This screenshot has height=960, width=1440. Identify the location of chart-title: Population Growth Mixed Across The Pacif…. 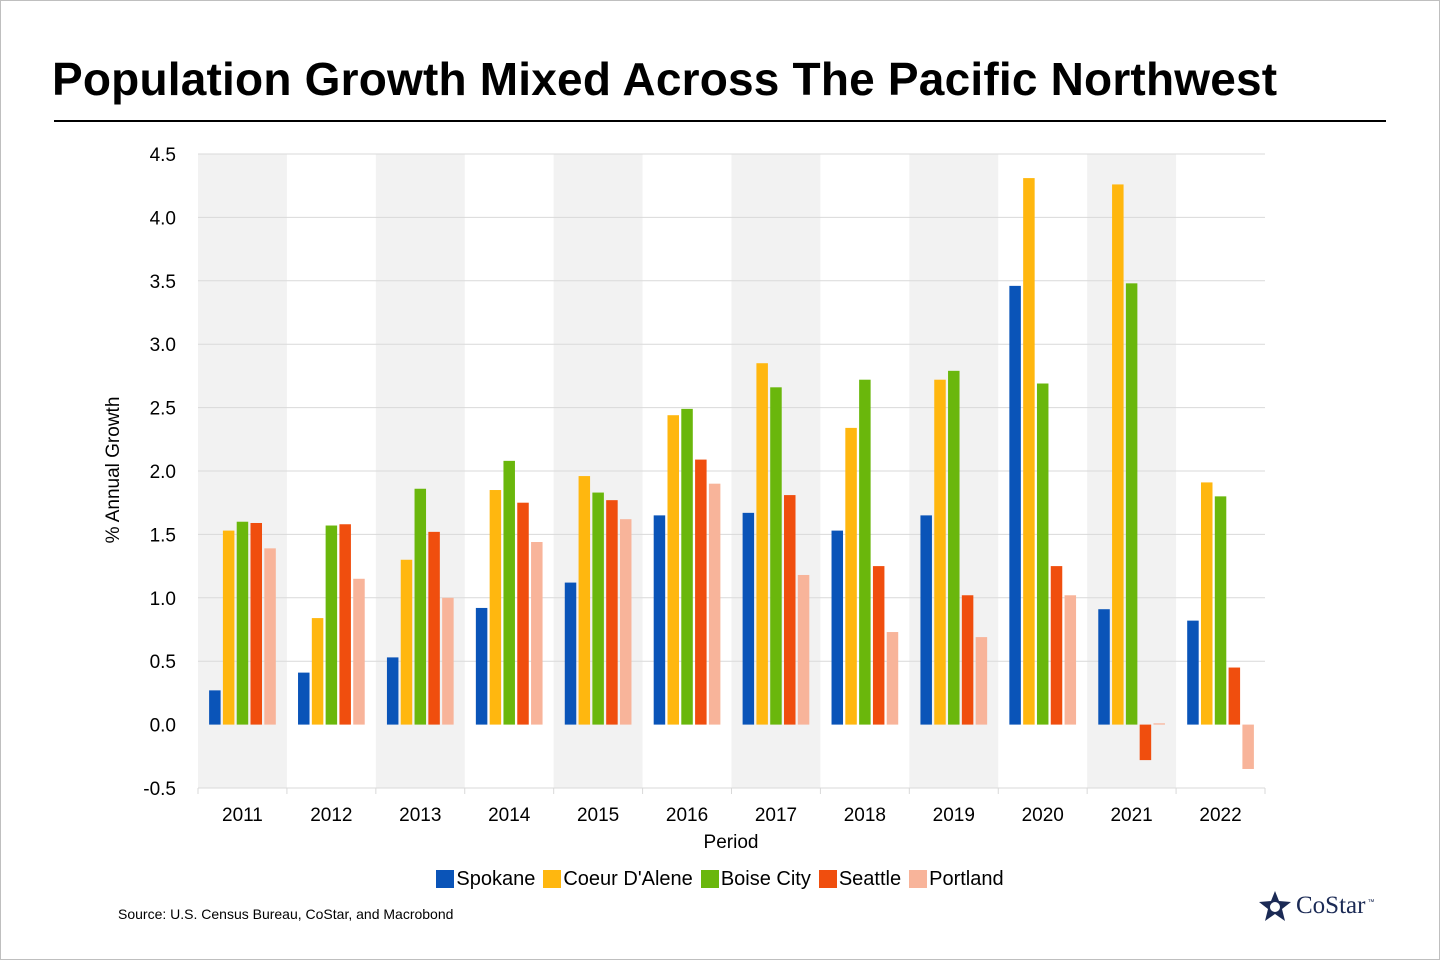
(665, 79).